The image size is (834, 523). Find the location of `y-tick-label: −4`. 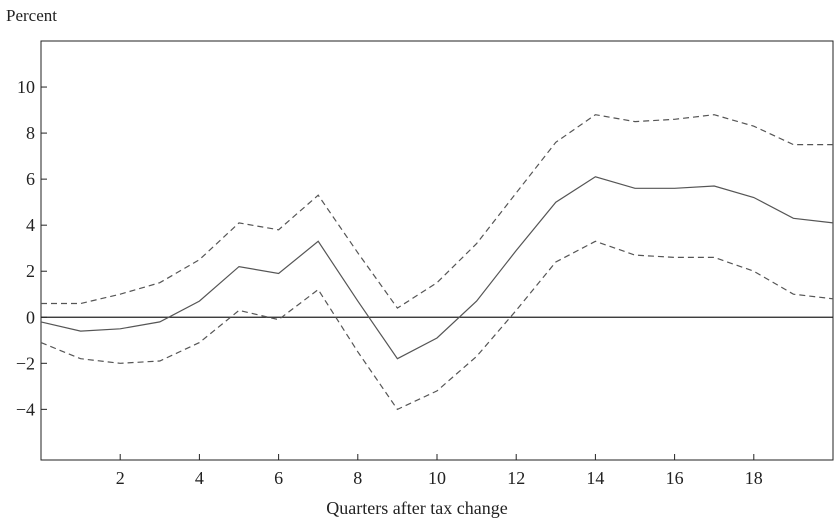

y-tick-label: −4 is located at coordinates (25, 409).